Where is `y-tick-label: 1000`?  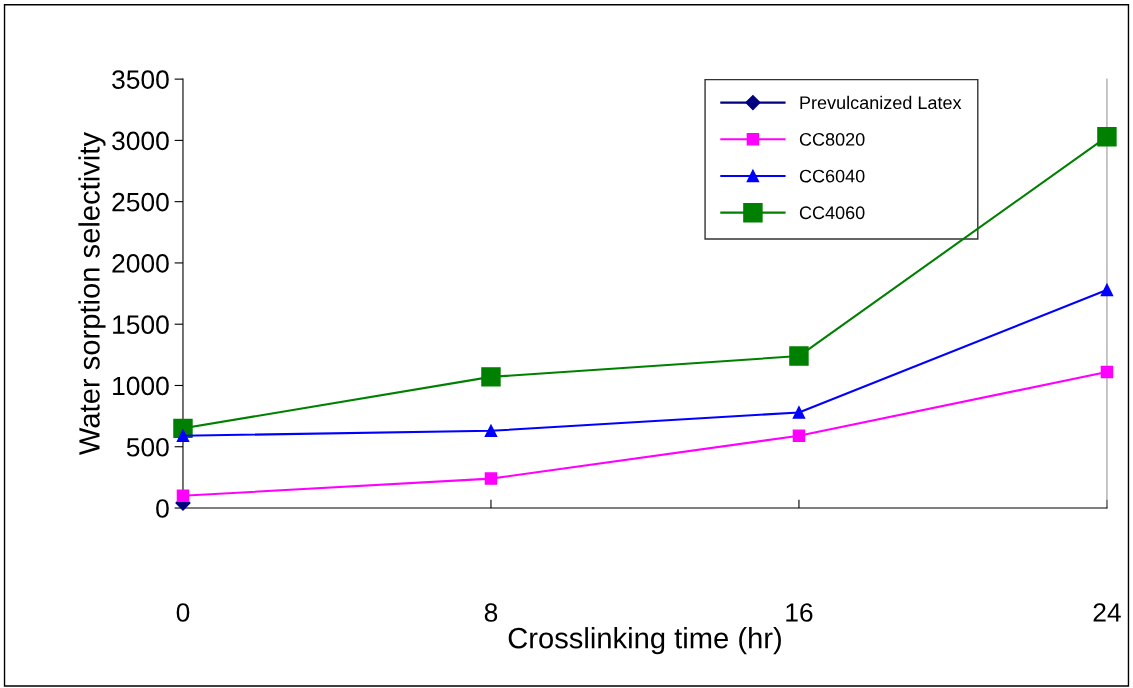 y-tick-label: 1000 is located at coordinates (141, 386).